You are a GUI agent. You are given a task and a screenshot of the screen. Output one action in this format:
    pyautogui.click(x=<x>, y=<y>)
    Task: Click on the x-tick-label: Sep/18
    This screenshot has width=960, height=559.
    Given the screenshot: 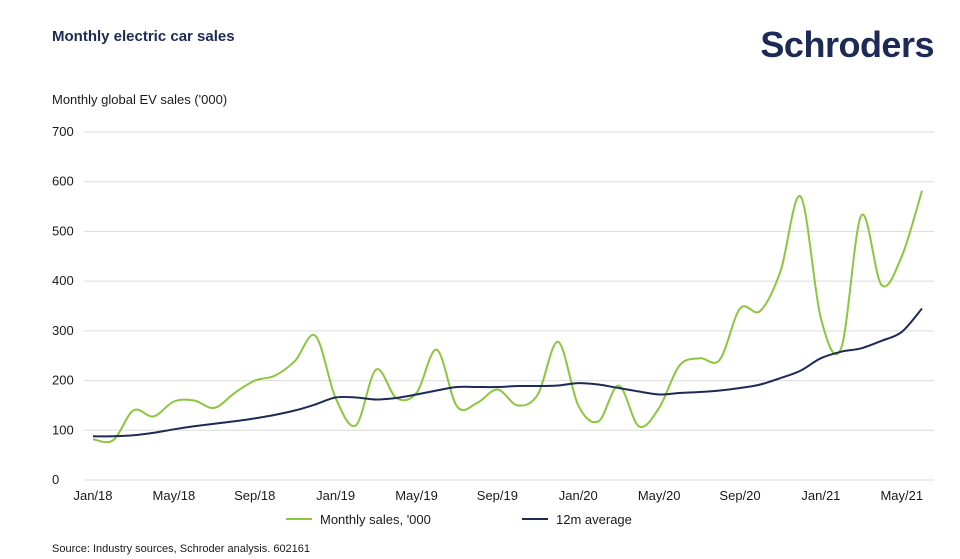 What is the action you would take?
    pyautogui.click(x=254, y=495)
    